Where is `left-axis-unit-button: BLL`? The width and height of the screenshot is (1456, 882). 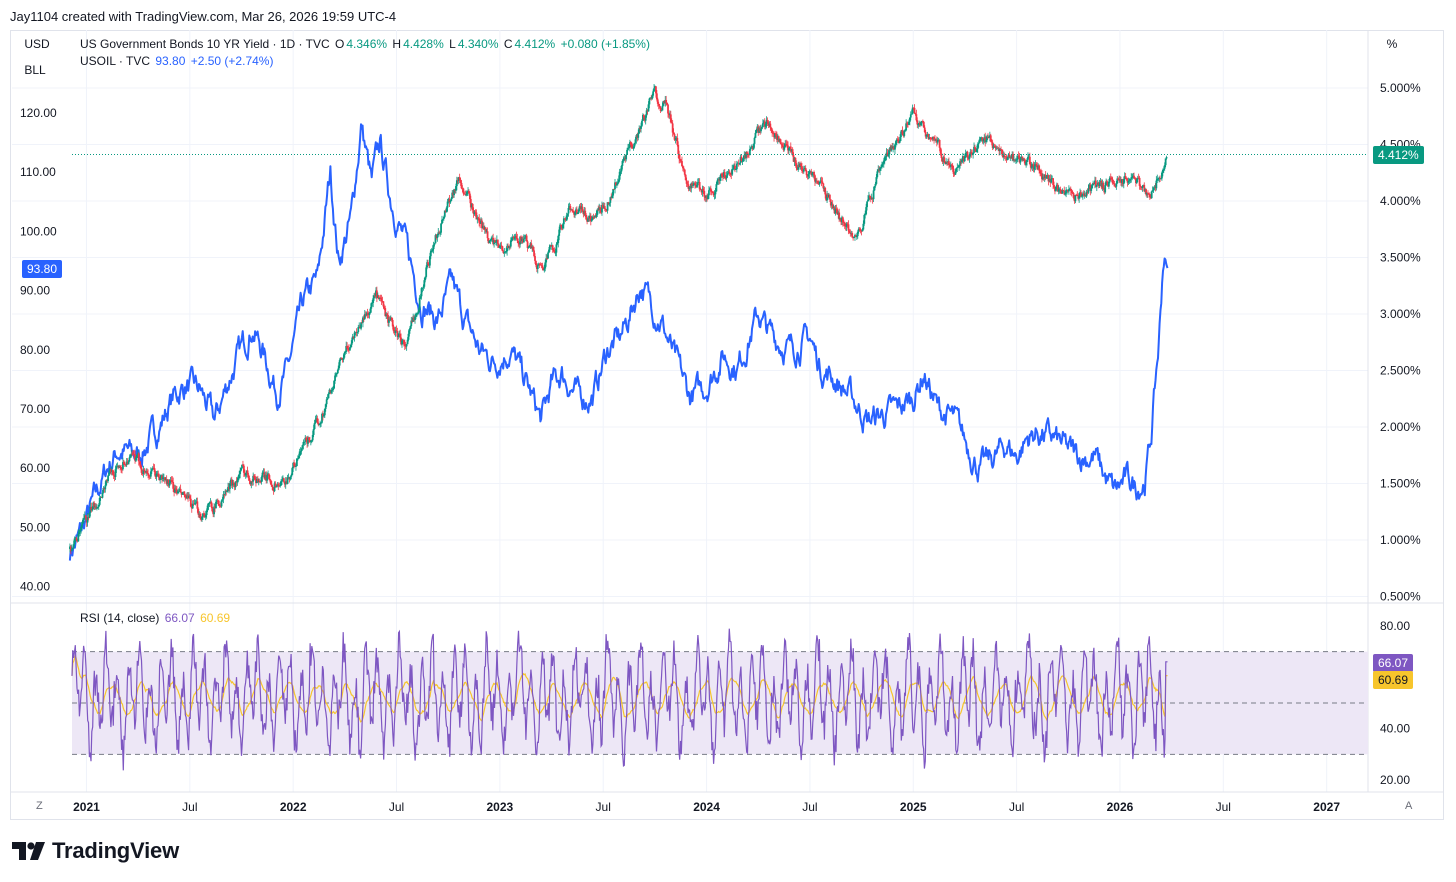 left-axis-unit-button: BLL is located at coordinates (35, 70).